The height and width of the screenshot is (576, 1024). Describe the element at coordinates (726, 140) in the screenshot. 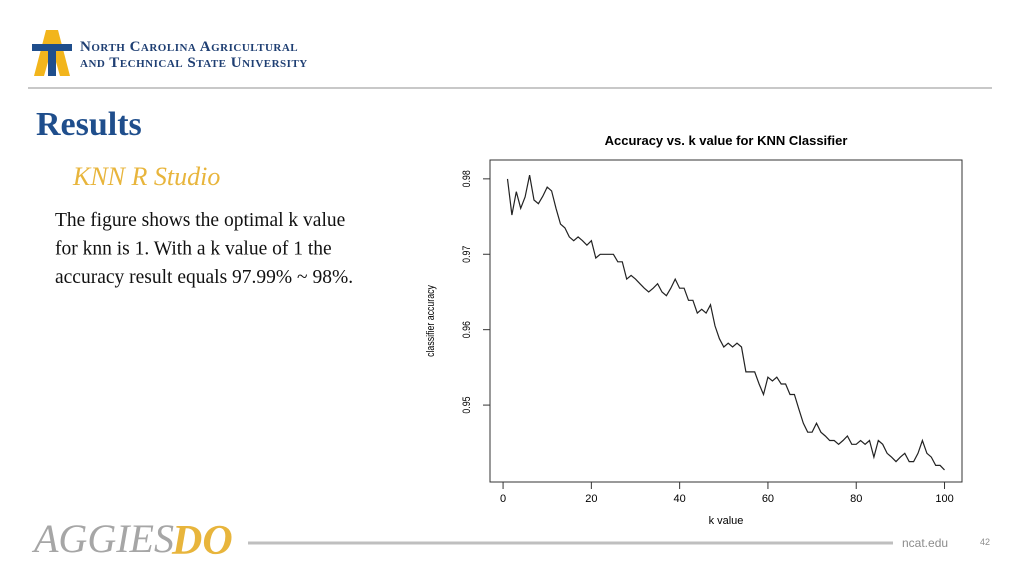

I see `chart-title: Accuracy vs. k value for KNN Classifier` at that location.